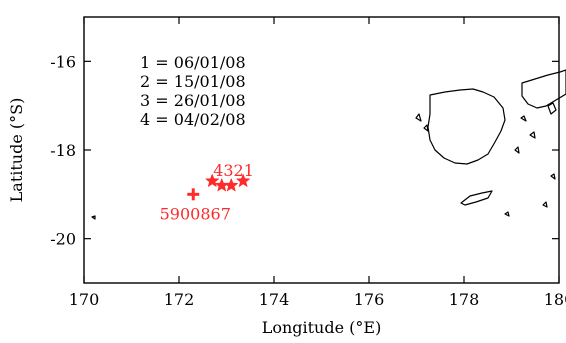  I want to click on deployment-plus-marker, so click(193, 194).